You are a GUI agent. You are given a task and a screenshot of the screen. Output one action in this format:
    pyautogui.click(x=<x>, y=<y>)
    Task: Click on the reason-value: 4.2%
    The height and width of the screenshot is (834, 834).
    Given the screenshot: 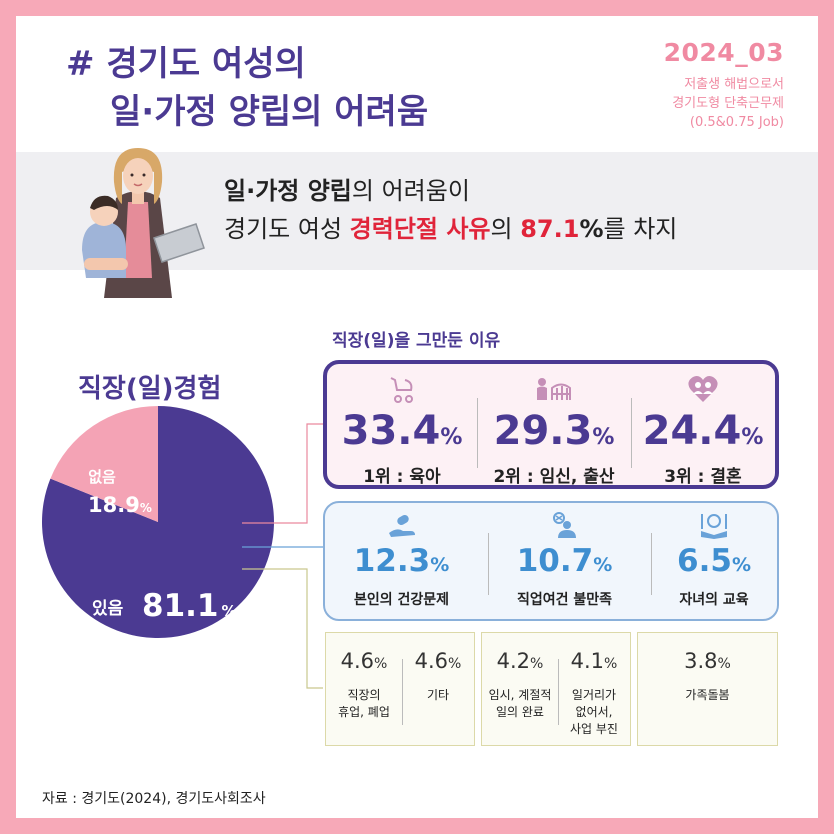 What is the action you would take?
    pyautogui.click(x=520, y=661)
    